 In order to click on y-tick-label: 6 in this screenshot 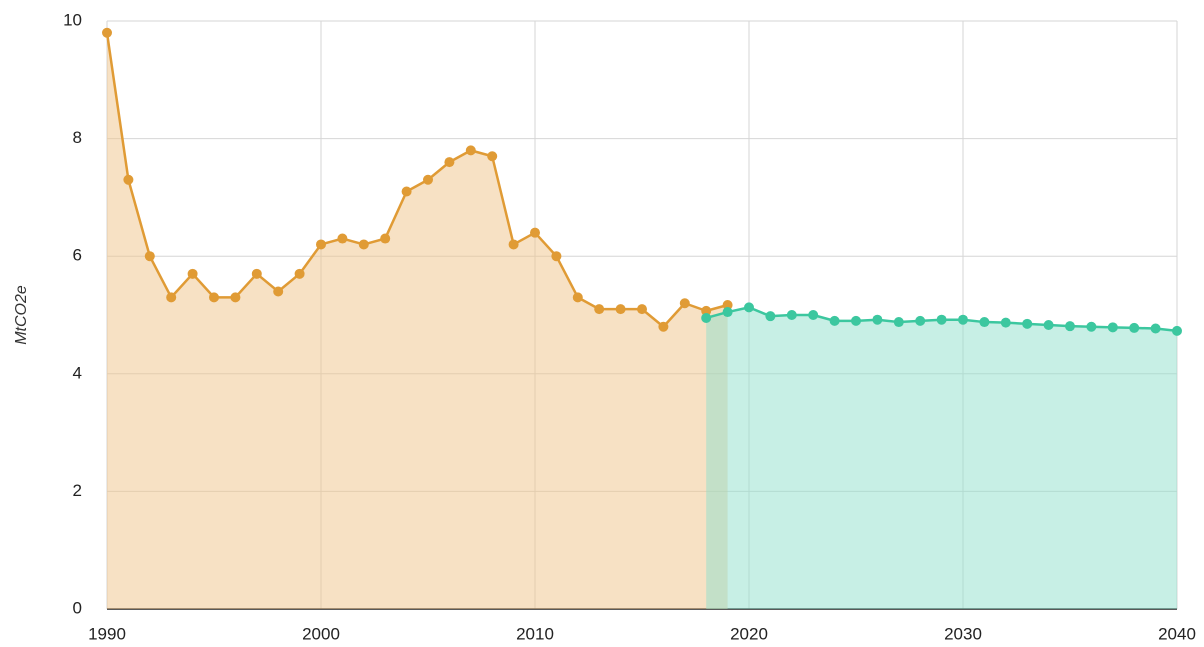, I will do `click(77, 255)`.